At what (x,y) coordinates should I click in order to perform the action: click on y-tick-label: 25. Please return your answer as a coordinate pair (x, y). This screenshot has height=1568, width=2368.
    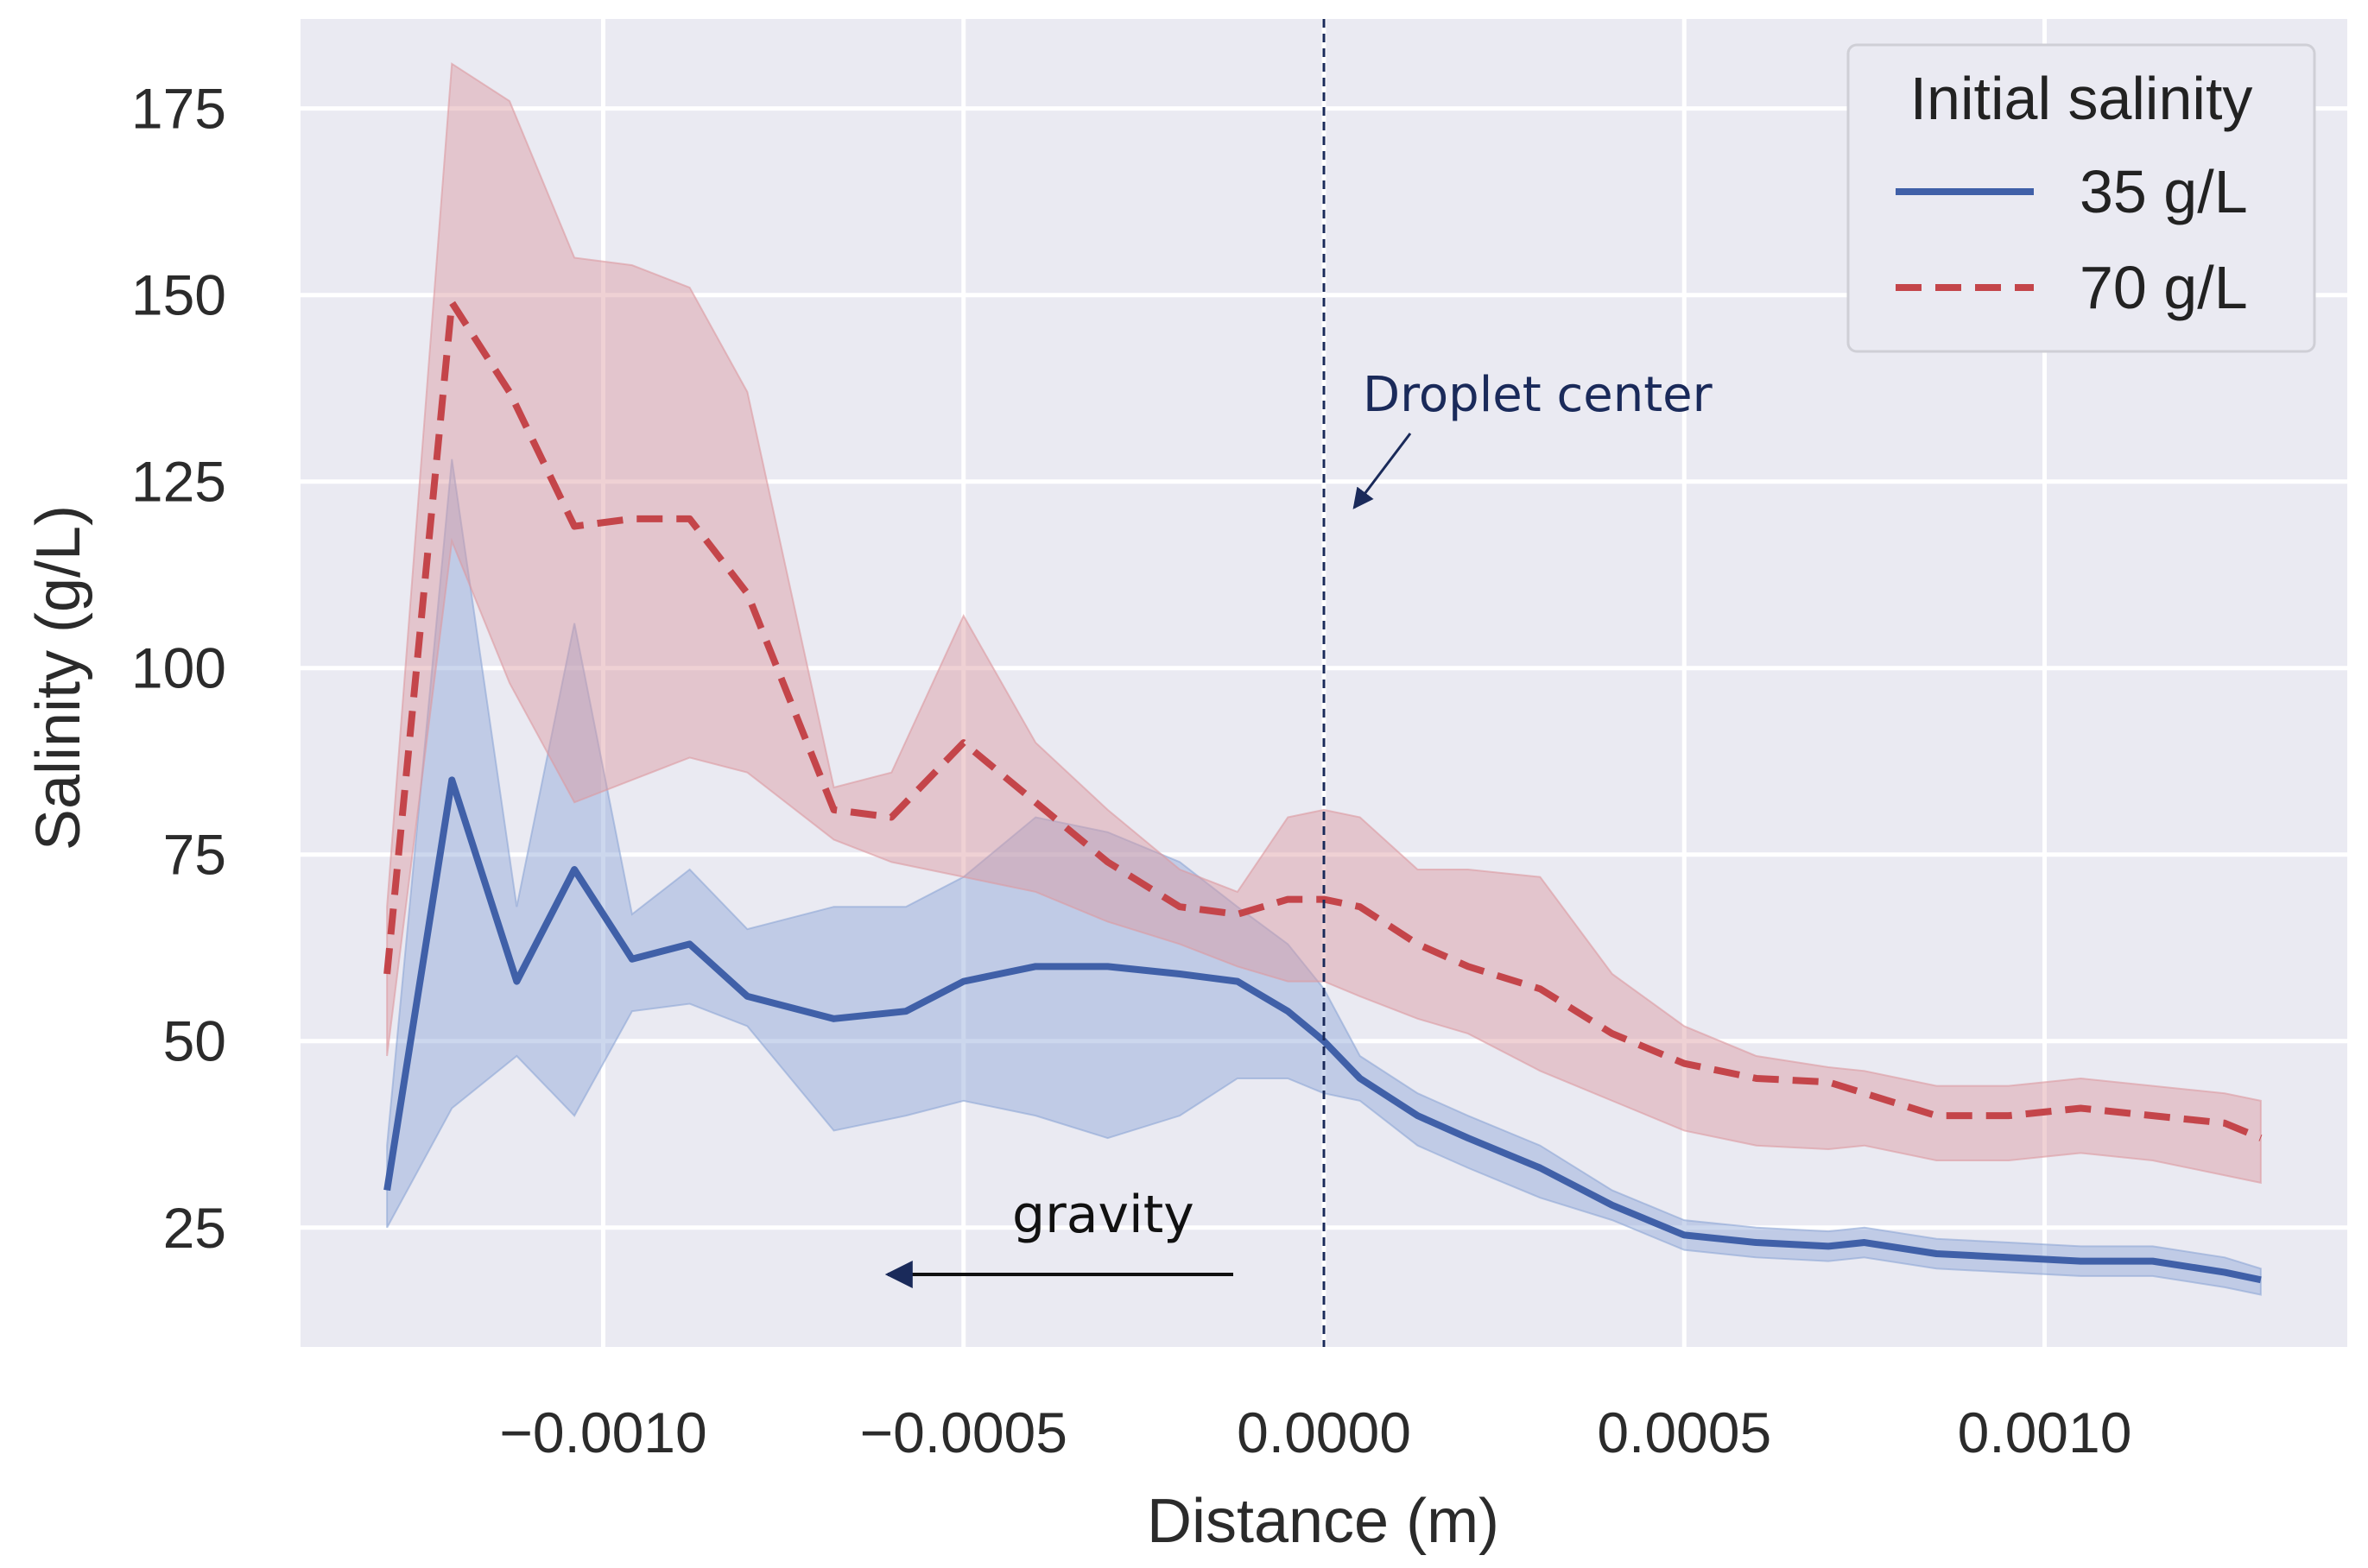
    Looking at the image, I should click on (195, 1228).